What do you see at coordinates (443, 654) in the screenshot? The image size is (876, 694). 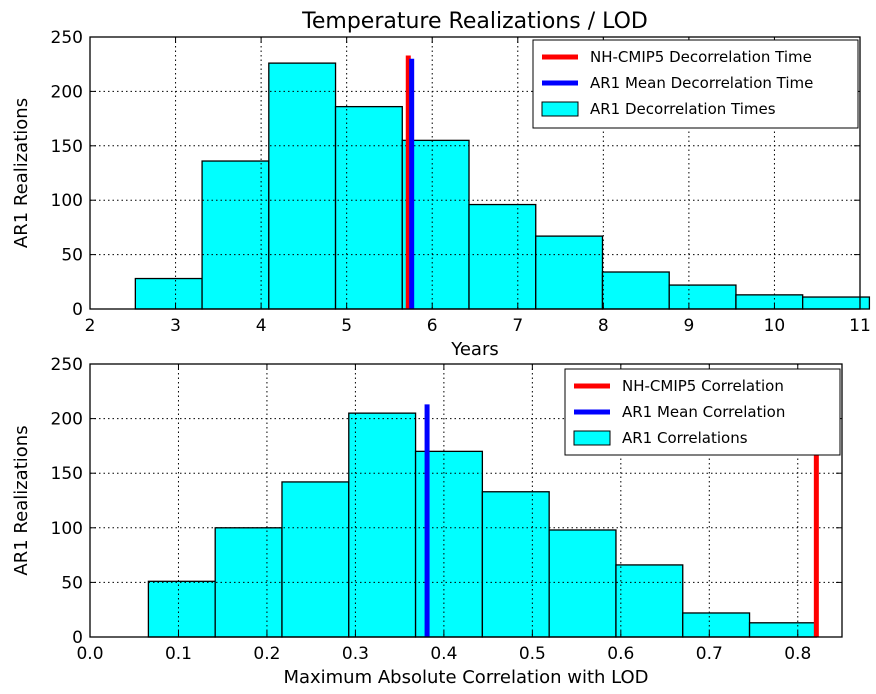 I see `x-tick-label: 0.4` at bounding box center [443, 654].